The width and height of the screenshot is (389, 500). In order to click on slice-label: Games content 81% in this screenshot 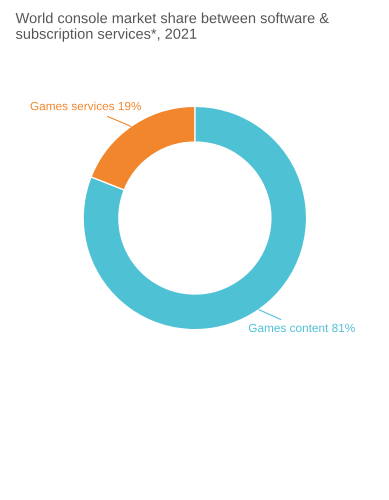, I will do `click(301, 328)`.